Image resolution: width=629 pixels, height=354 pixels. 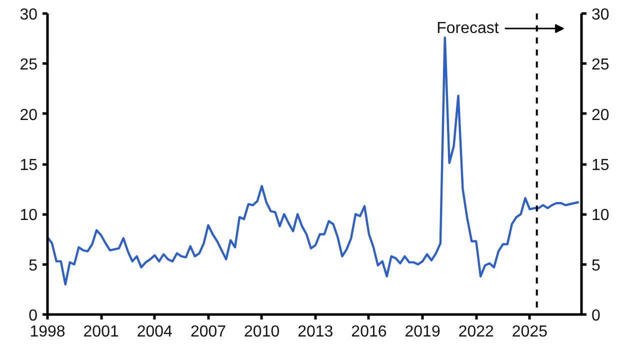 What do you see at coordinates (208, 332) in the screenshot?
I see `x-tick-label: 2007` at bounding box center [208, 332].